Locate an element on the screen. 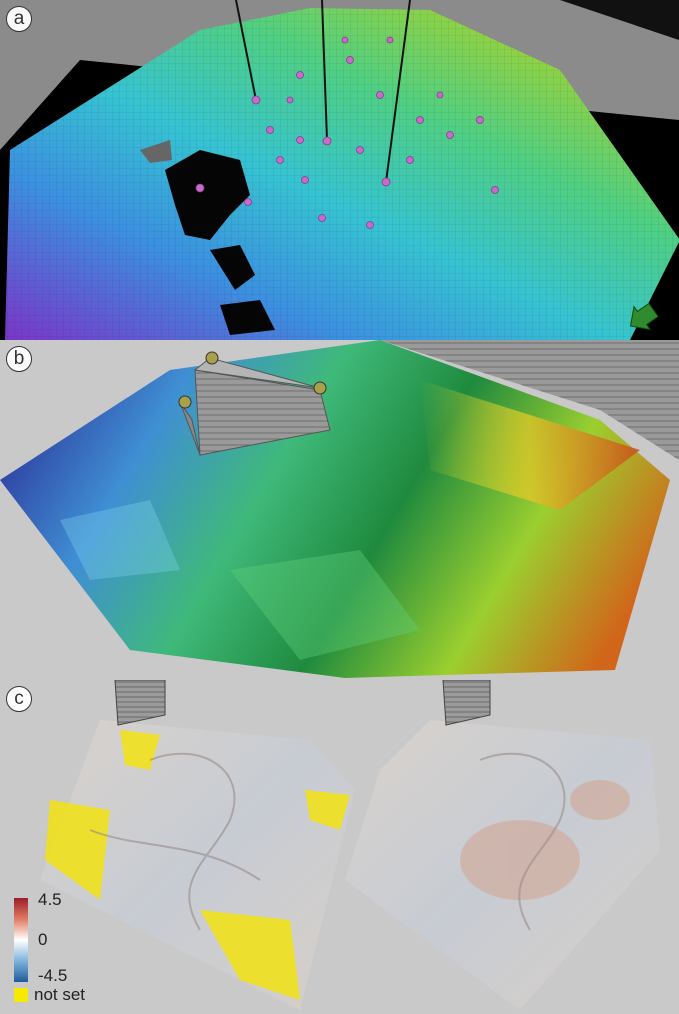  panel-label-b: b is located at coordinates (19, 359).